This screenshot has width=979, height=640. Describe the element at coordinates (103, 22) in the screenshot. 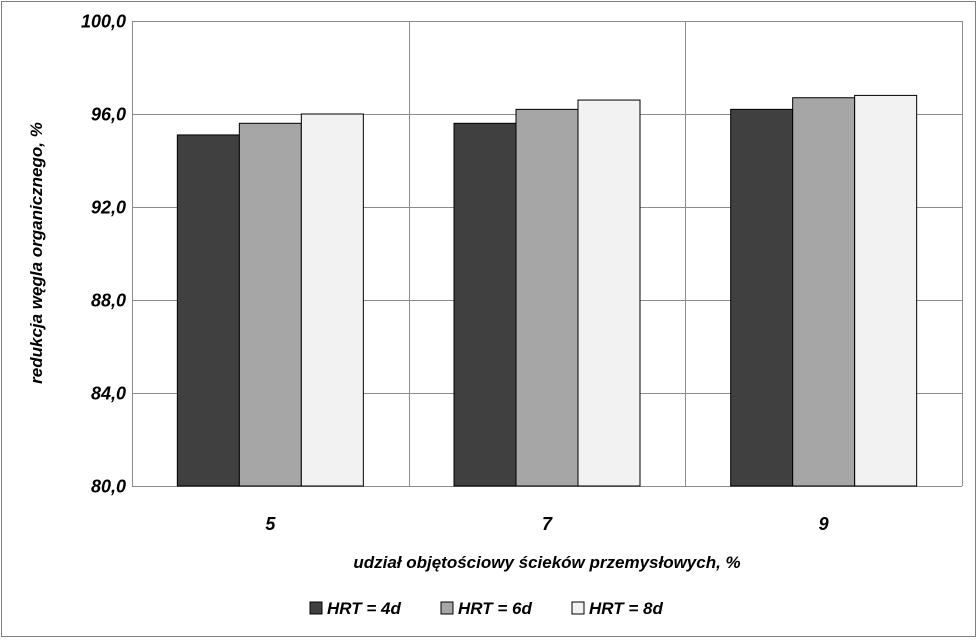

I see `y-tick-label: 100,0` at that location.